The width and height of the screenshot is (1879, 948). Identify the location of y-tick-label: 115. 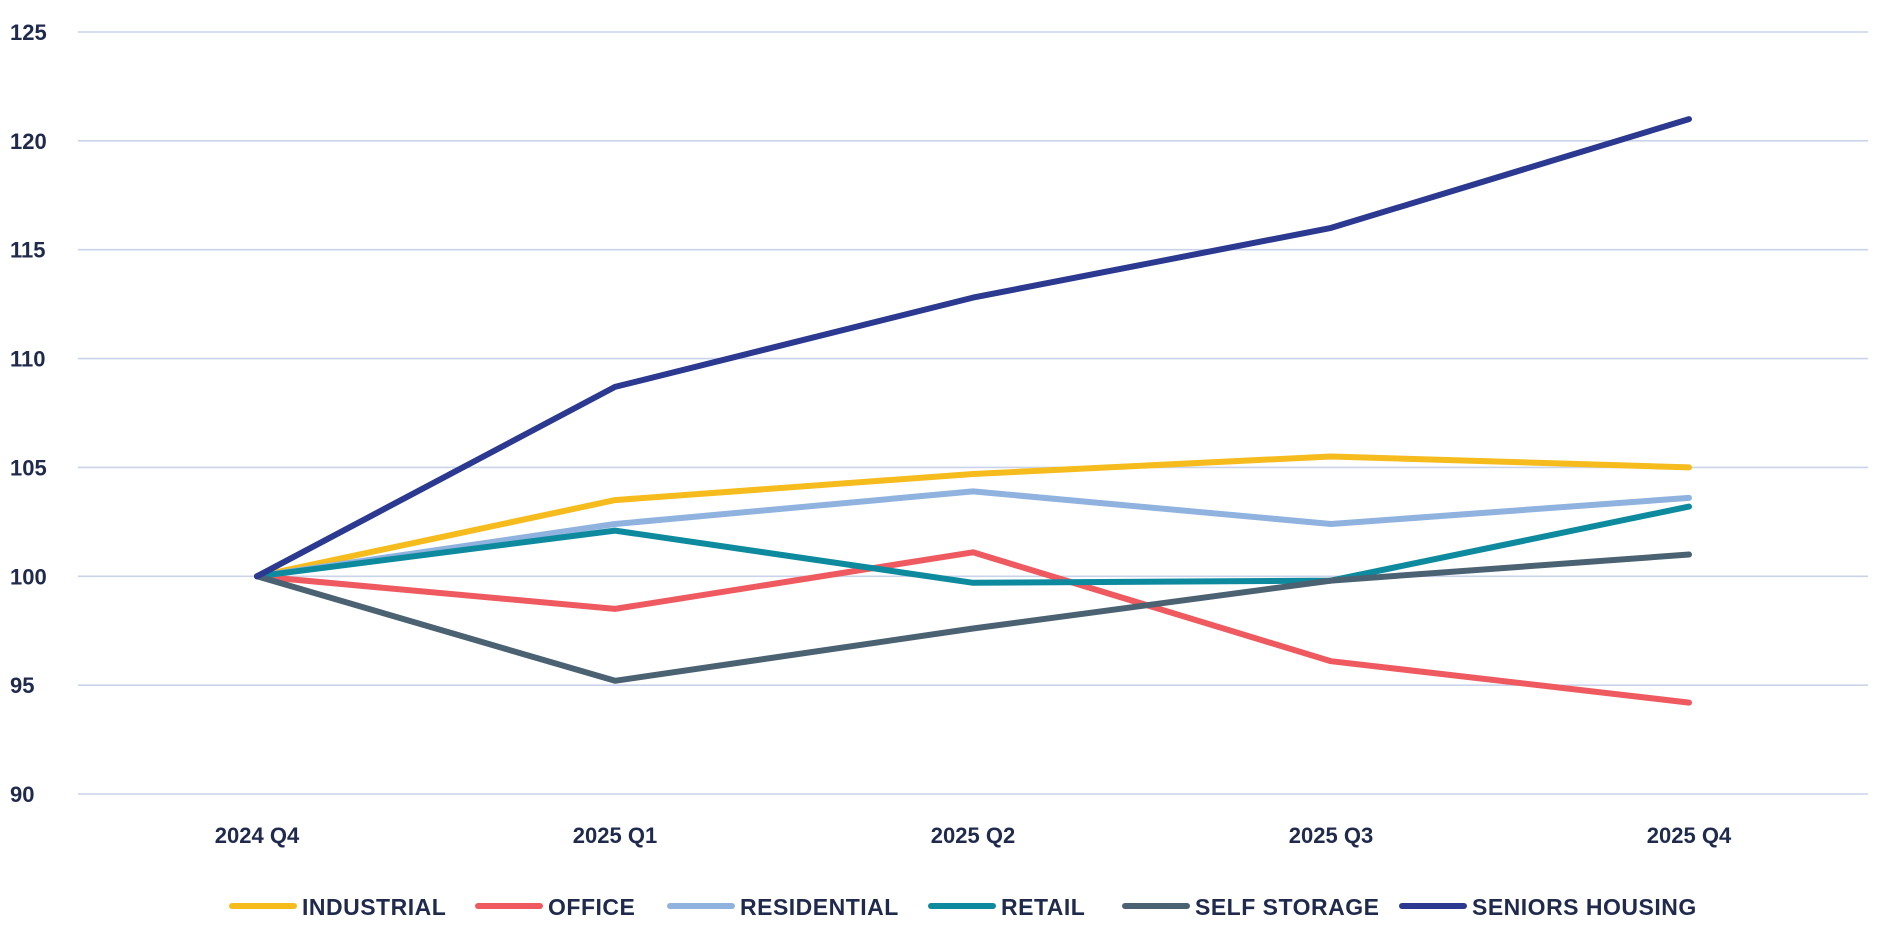
(28, 250).